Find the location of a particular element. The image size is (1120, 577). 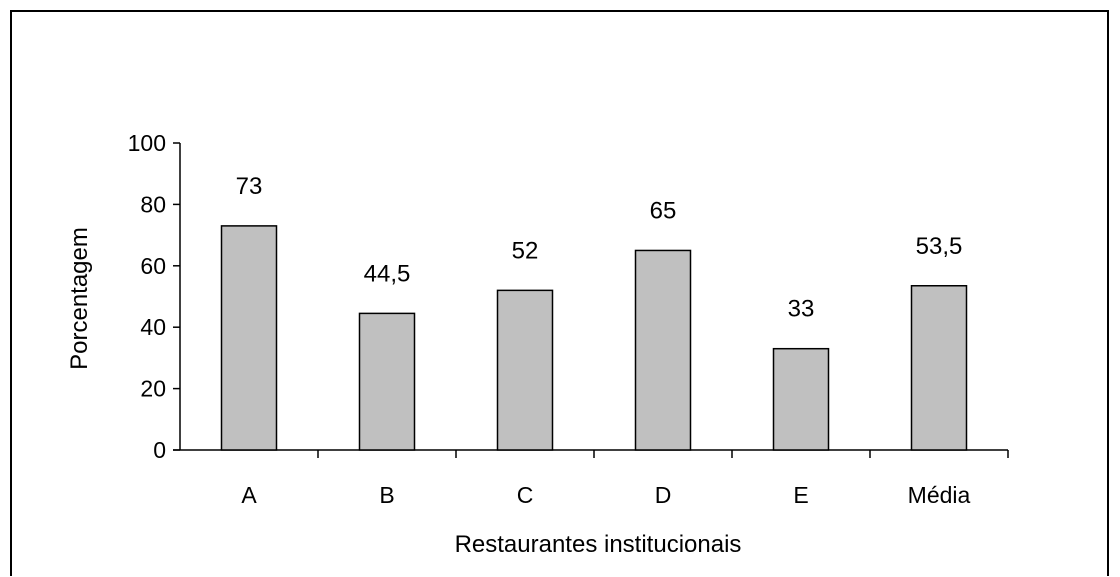

bar-e is located at coordinates (801, 399).